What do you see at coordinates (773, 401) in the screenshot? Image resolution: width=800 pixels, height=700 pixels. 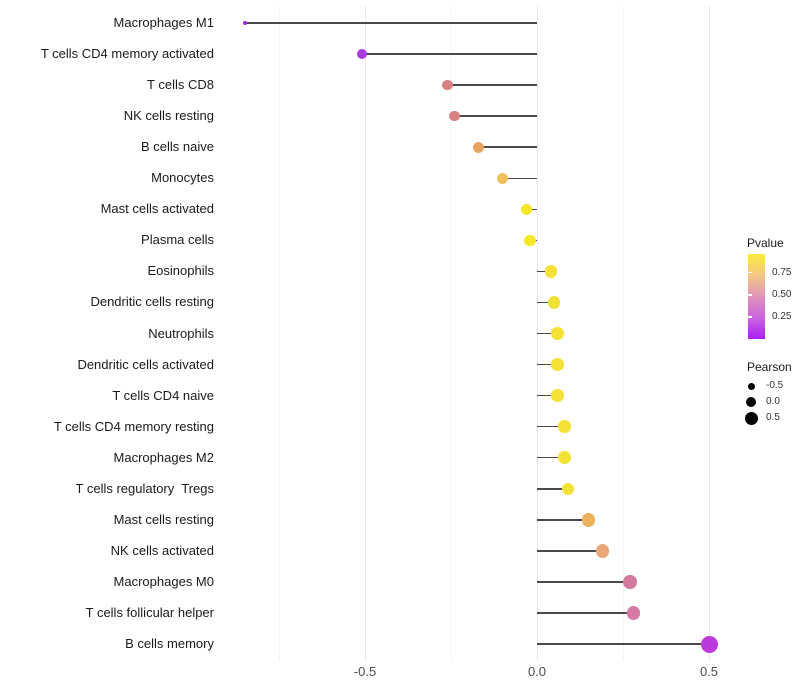 I see `pearson-legend-label: 0.0` at bounding box center [773, 401].